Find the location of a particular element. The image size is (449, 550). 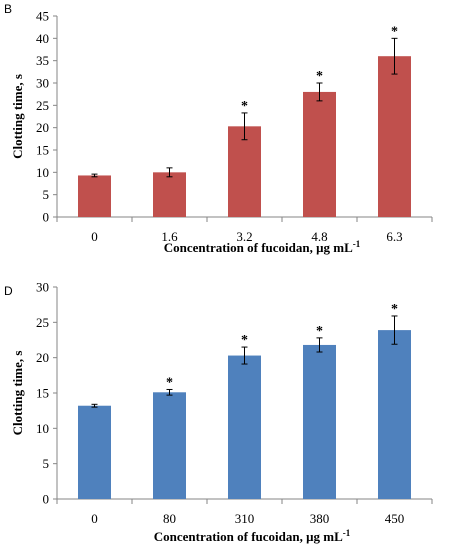

y-tick-label: 45 is located at coordinates (42, 16).